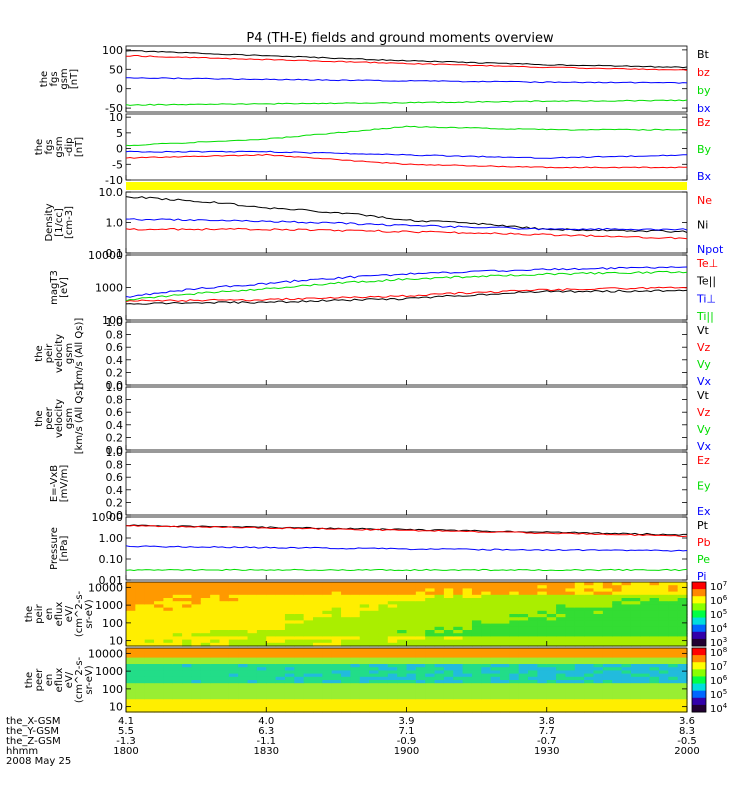  What do you see at coordinates (112, 623) in the screenshot?
I see `y-tick-label: 100` at bounding box center [112, 623].